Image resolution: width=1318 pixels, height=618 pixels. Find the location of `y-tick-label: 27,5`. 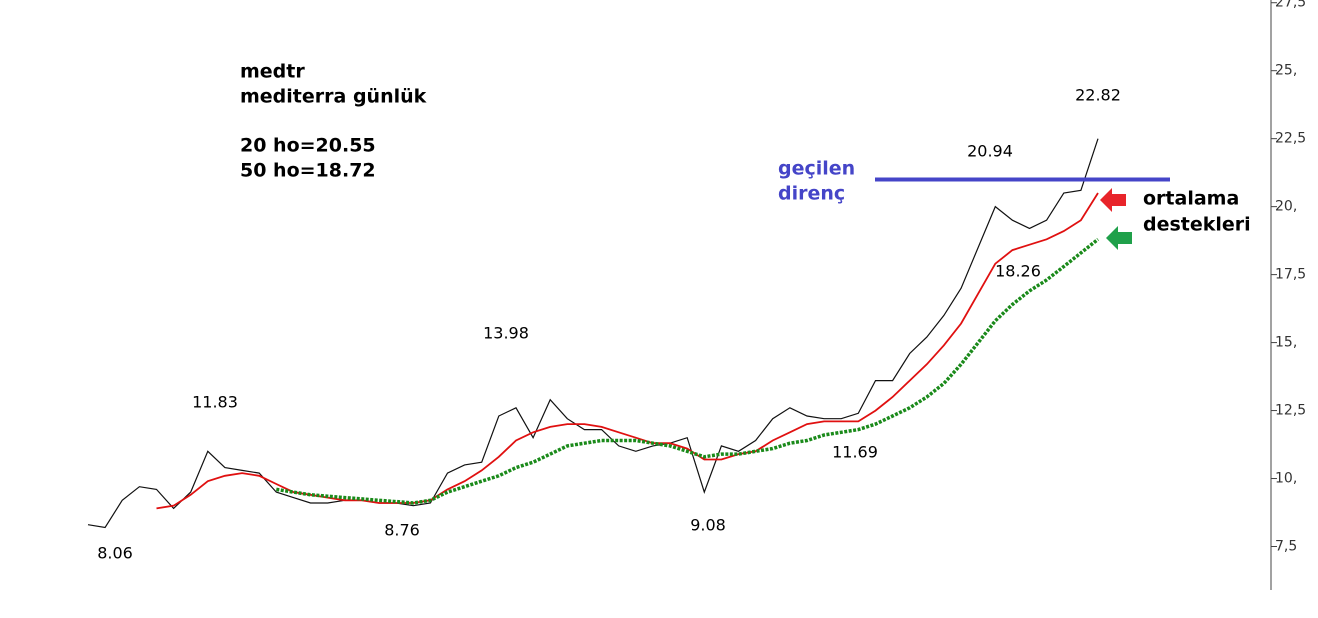

y-tick-label: 27,5 is located at coordinates (1290, 5).